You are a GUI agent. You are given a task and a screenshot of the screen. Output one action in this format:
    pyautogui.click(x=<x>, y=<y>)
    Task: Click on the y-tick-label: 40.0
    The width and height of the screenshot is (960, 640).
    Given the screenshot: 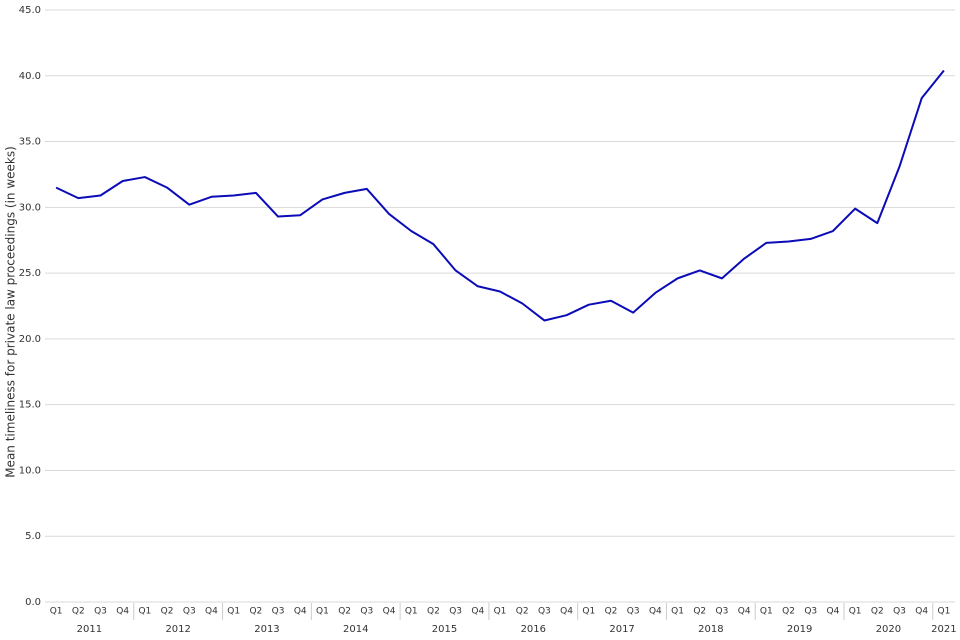 What is the action you would take?
    pyautogui.click(x=30, y=76)
    